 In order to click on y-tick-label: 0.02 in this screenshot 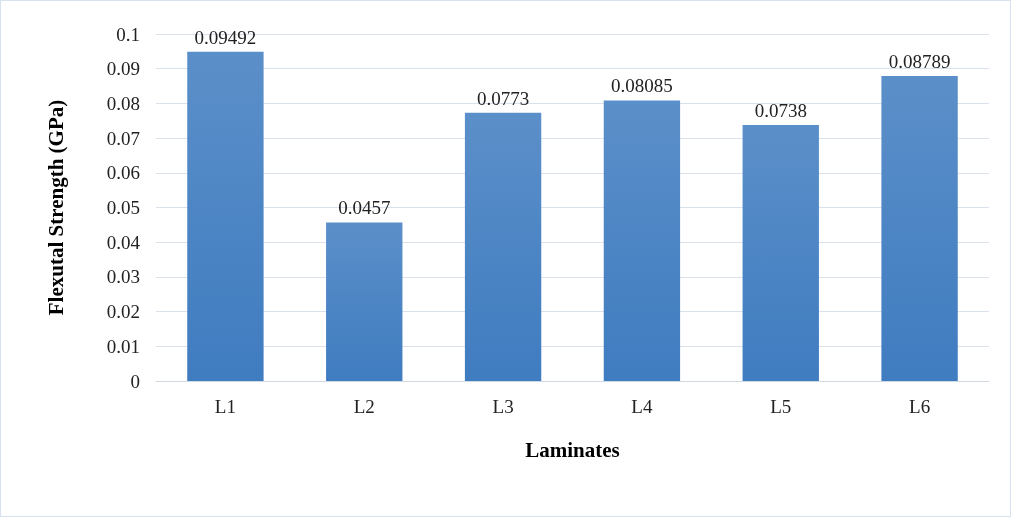, I will do `click(123, 312)`.